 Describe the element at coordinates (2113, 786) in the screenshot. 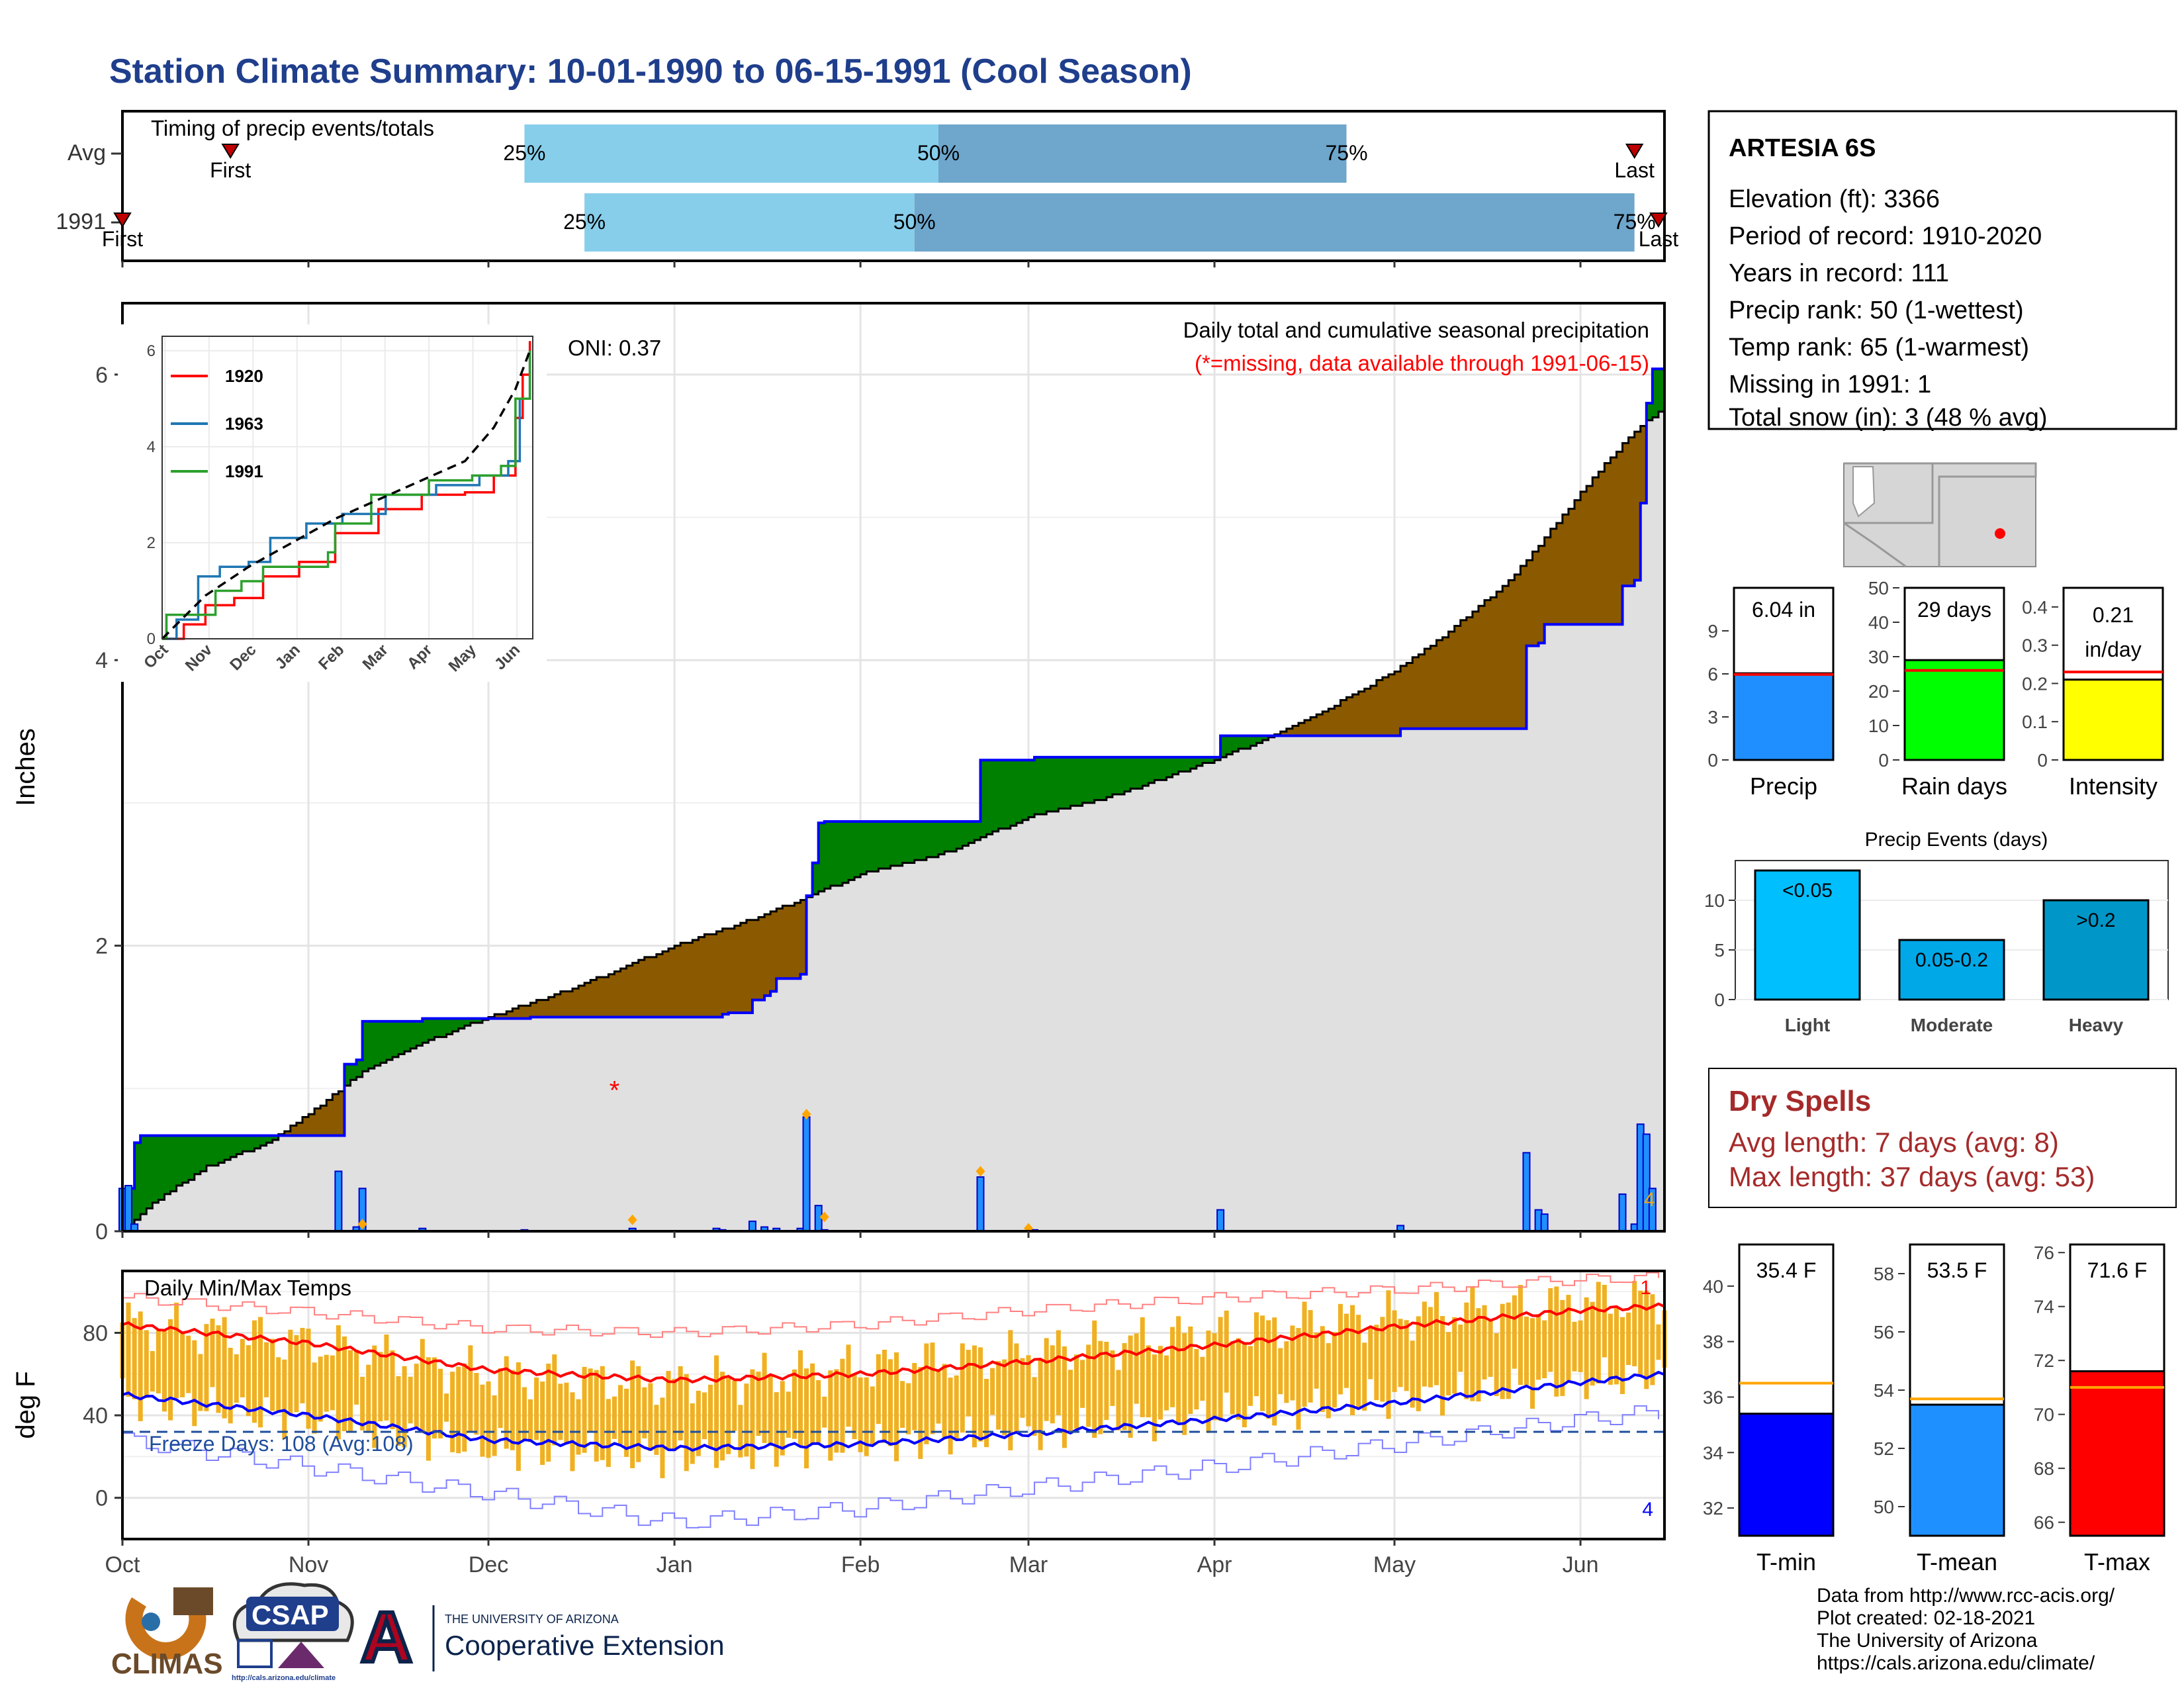

I see `intensity-box-category-label: Intensity` at that location.